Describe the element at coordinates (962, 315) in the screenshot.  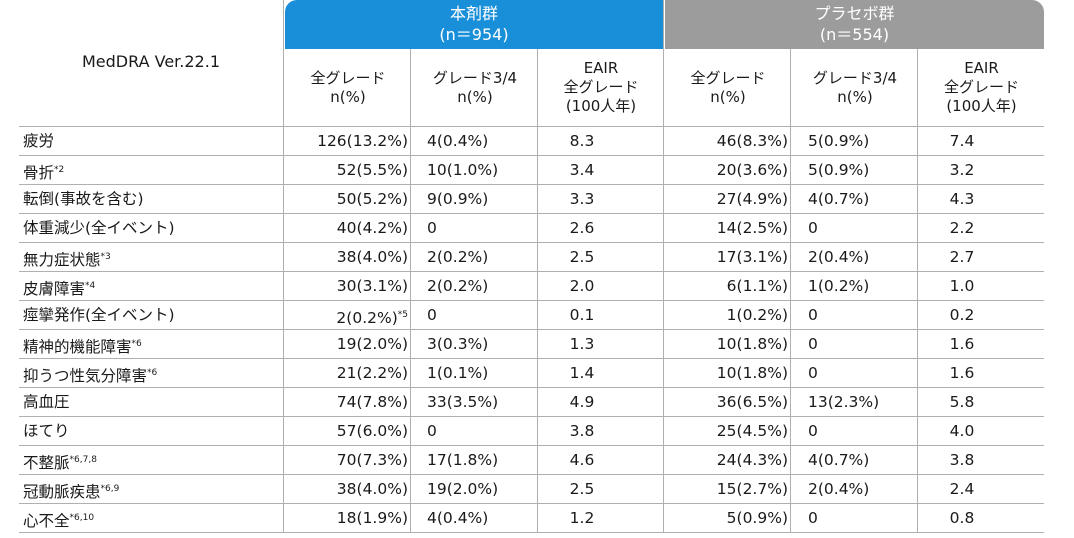
I see `cell-value: 0.2` at that location.